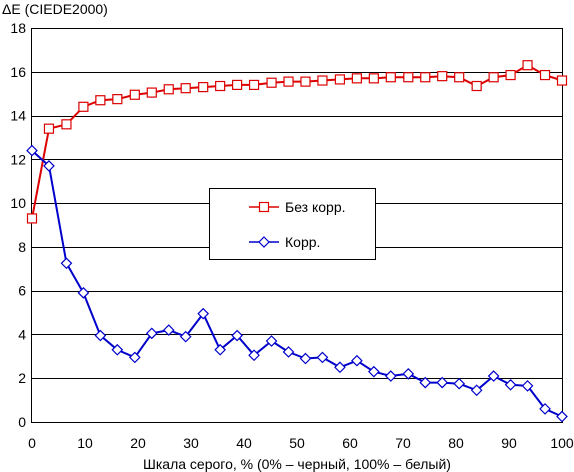  I want to click on y-tick-label: 14, so click(18, 116).